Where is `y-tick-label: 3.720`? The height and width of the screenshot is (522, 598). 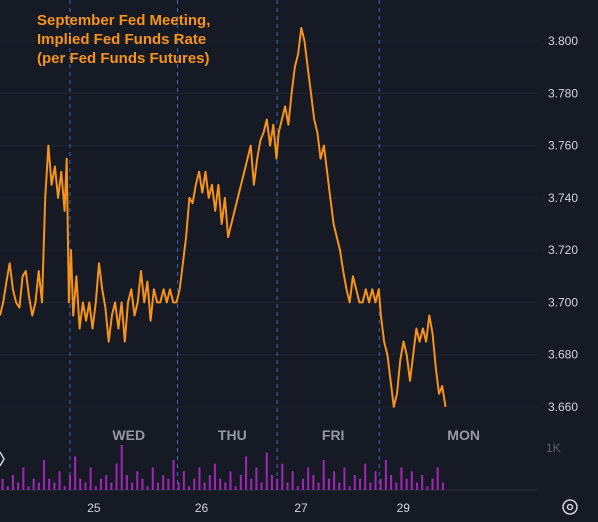 y-tick-label: 3.720 is located at coordinates (563, 250).